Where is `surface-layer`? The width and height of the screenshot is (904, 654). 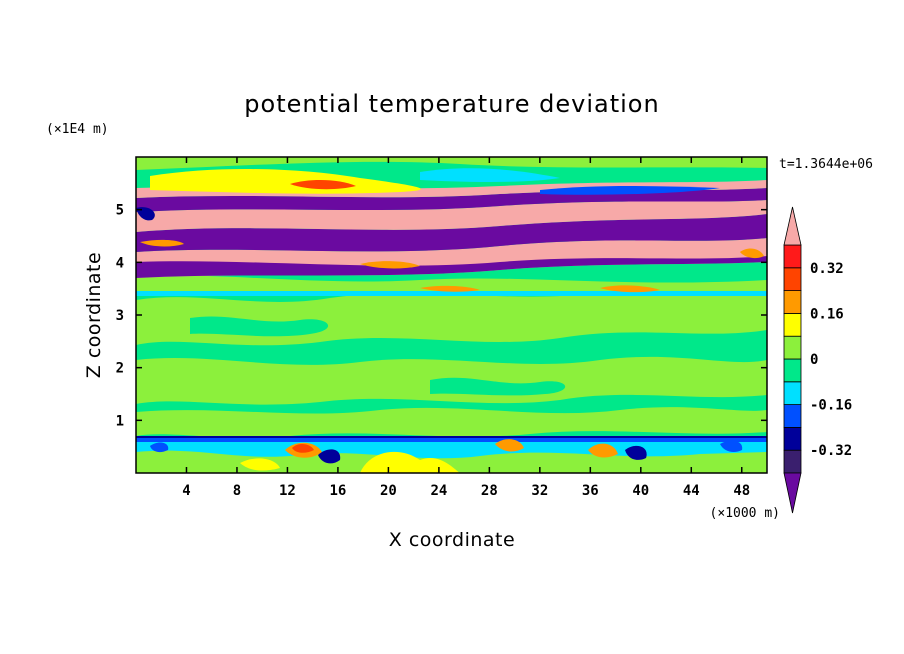 surface-layer is located at coordinates (451, 454).